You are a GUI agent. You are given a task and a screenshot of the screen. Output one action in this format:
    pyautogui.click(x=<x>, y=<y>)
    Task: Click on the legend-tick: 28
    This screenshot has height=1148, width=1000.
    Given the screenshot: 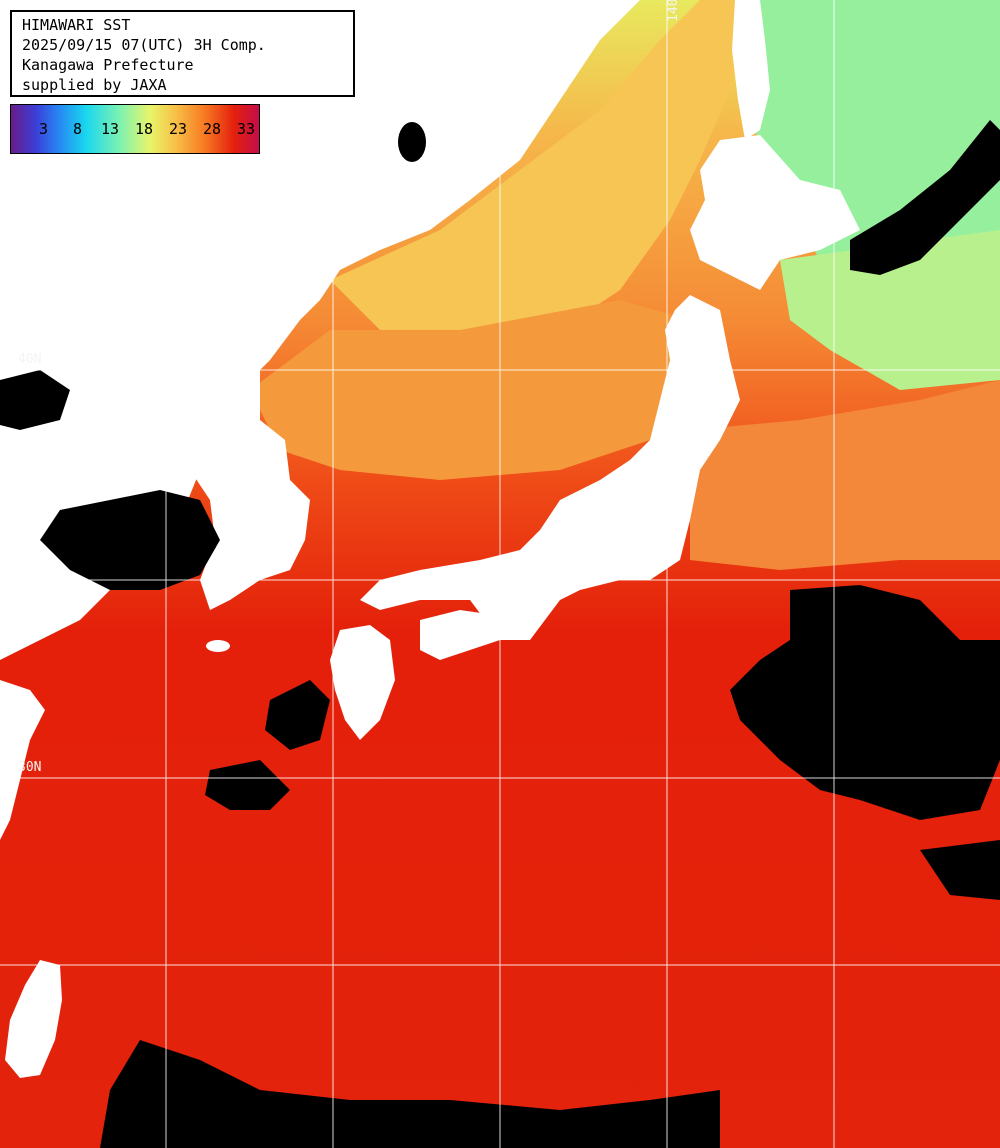 What is the action you would take?
    pyautogui.click(x=212, y=129)
    